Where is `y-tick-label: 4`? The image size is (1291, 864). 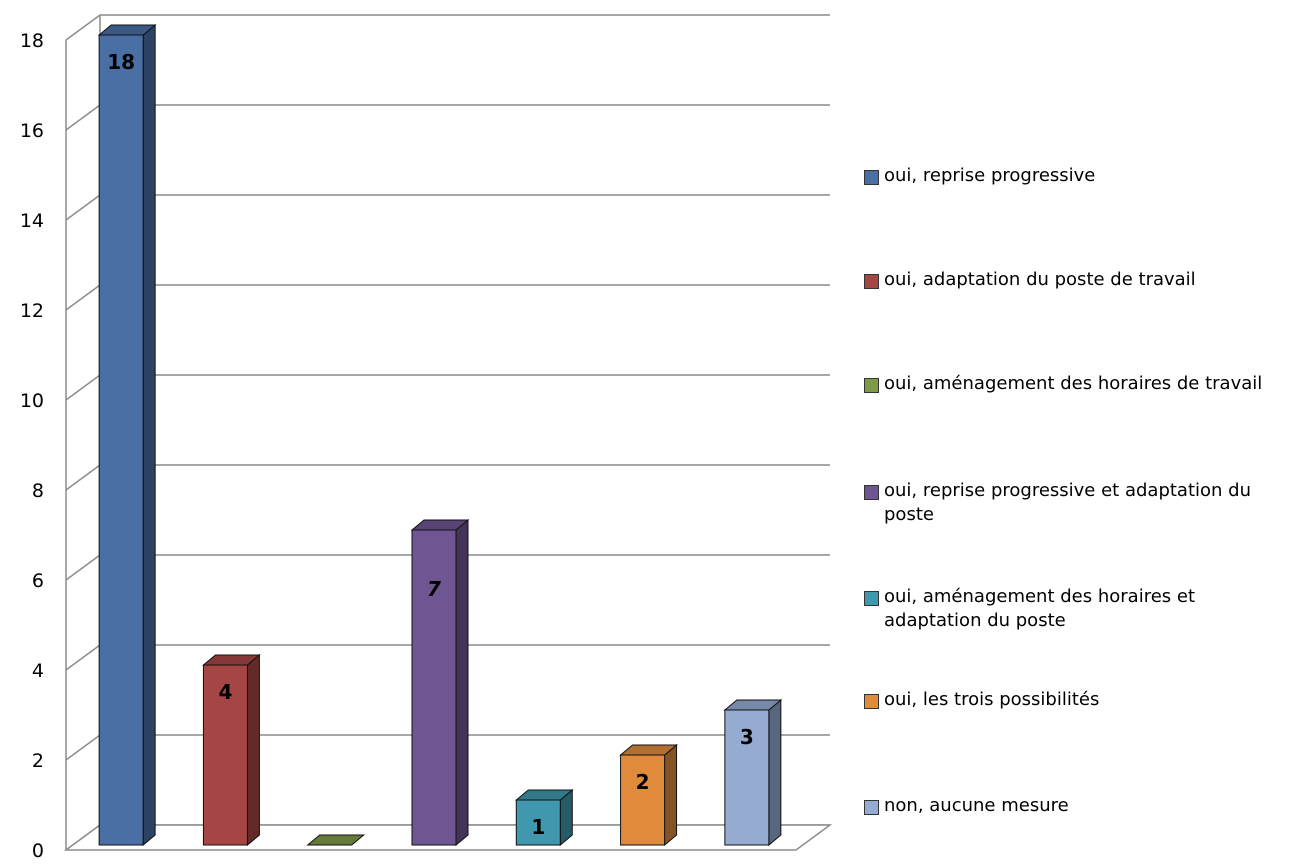
y-tick-label: 4 is located at coordinates (38, 671).